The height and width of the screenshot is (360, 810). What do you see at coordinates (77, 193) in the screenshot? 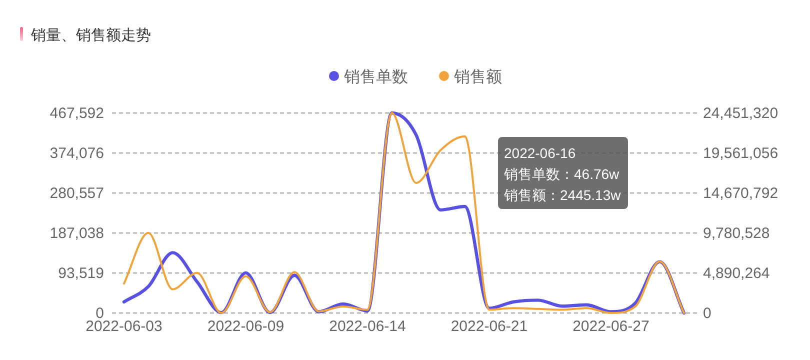
I see `y-tick-label: 280,557` at bounding box center [77, 193].